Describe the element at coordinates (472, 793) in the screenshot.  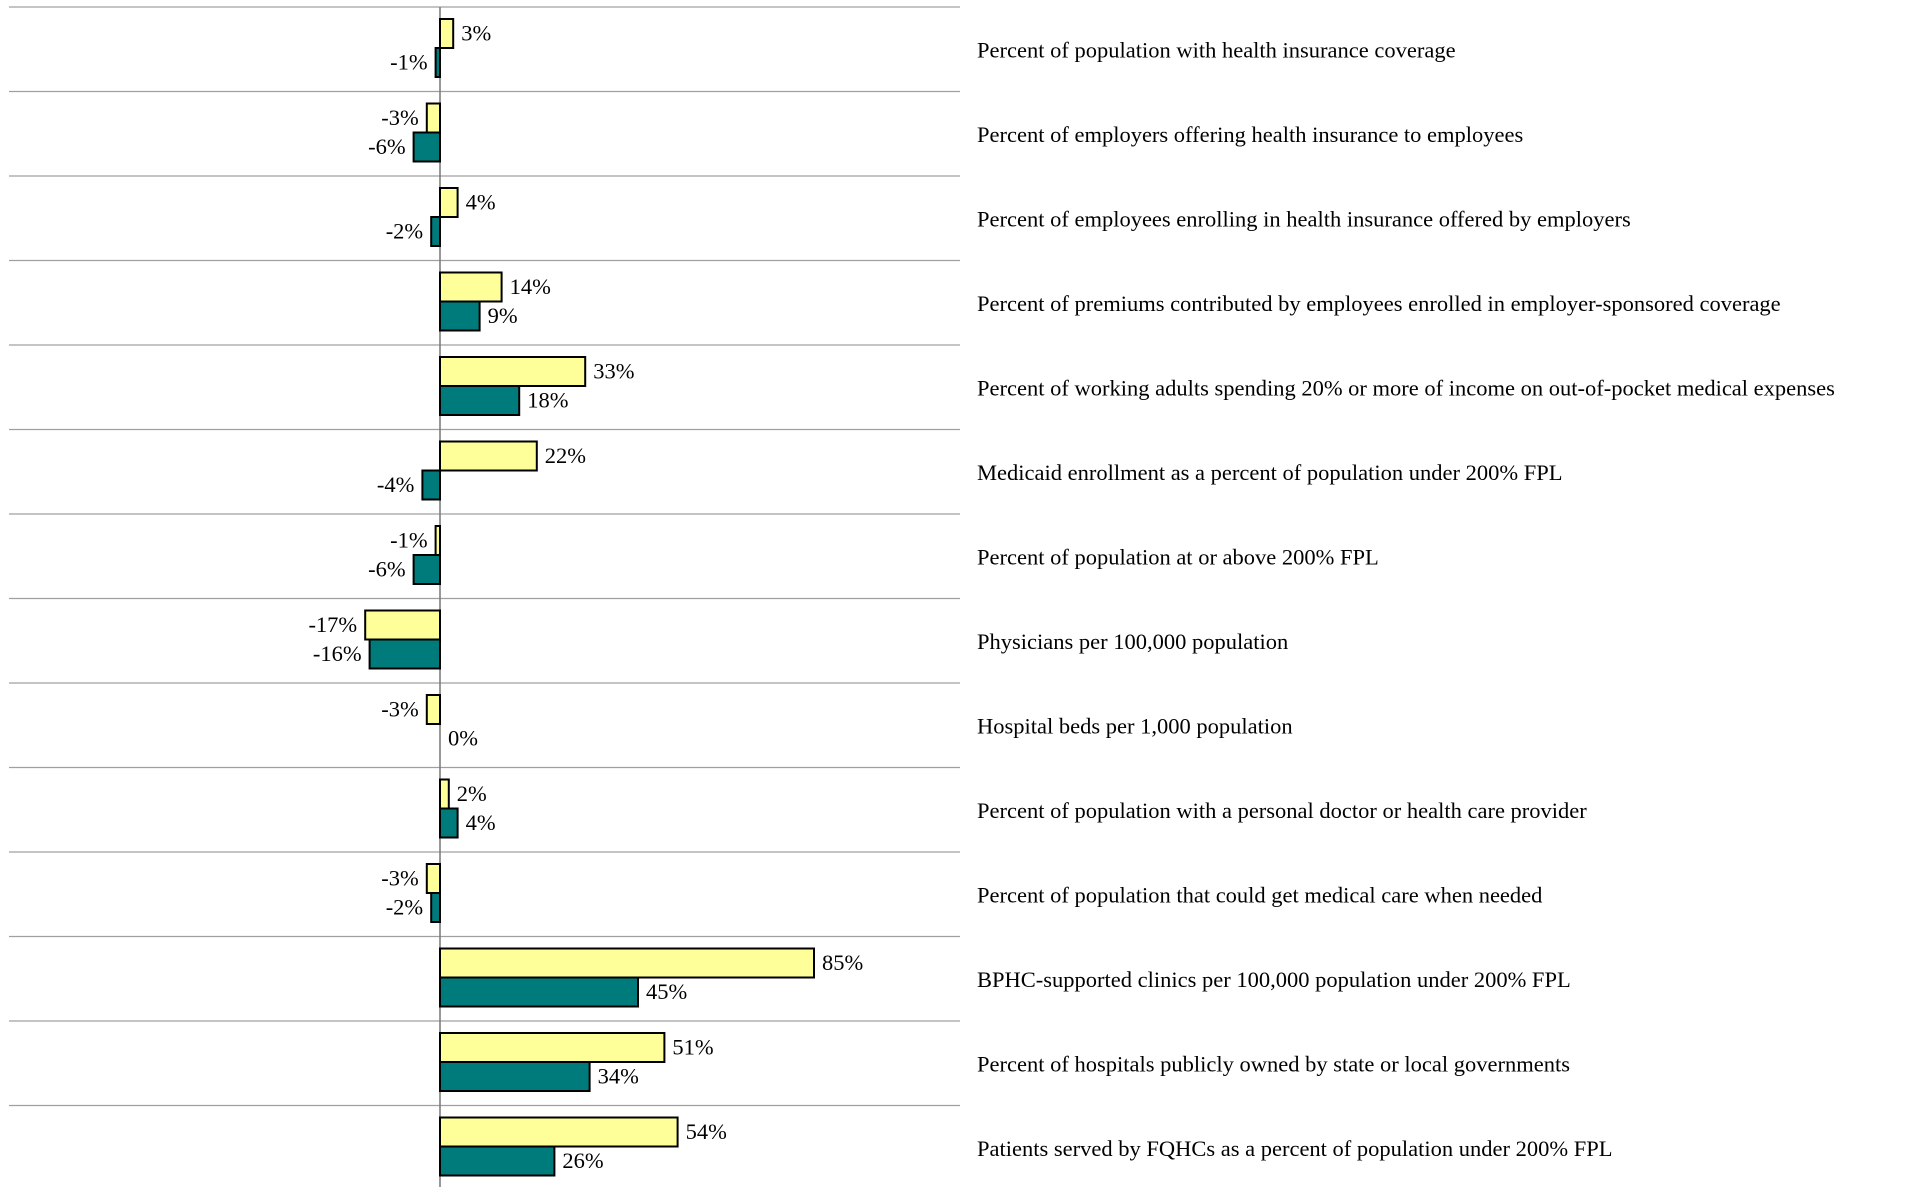
I see `data-label: 2%` at that location.